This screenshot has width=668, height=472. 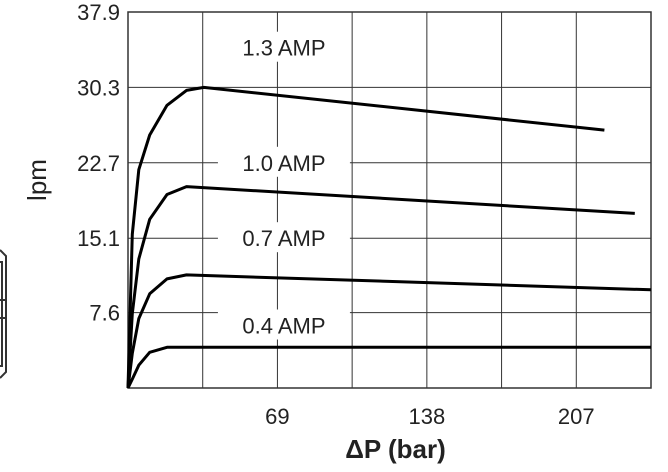 What do you see at coordinates (98, 87) in the screenshot?
I see `y-tick-label: 30.3` at bounding box center [98, 87].